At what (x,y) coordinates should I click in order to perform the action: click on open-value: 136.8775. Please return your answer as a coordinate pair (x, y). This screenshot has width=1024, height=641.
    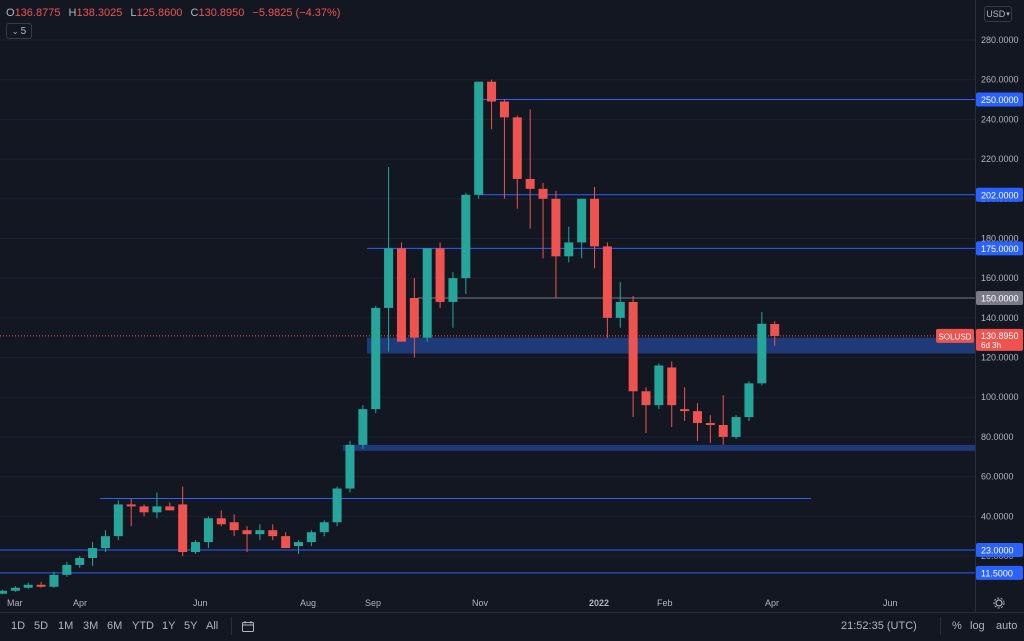
    Looking at the image, I should click on (37, 13).